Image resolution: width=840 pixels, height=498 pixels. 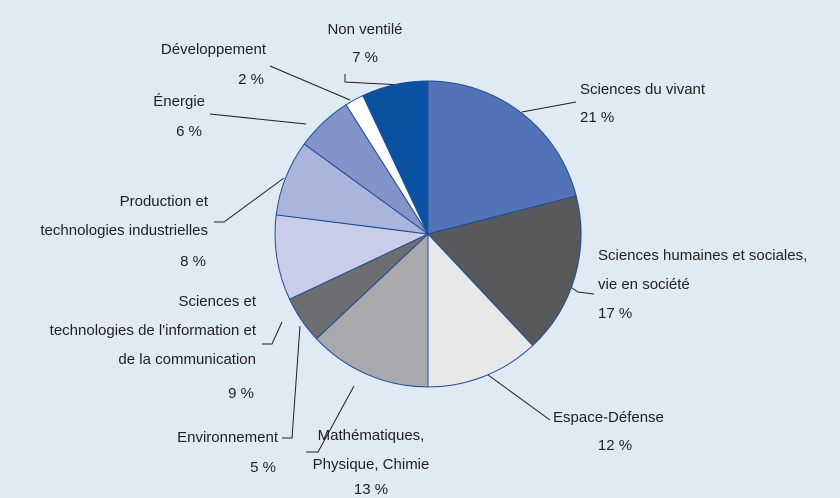 I want to click on slice-label: Environnement, so click(x=228, y=437).